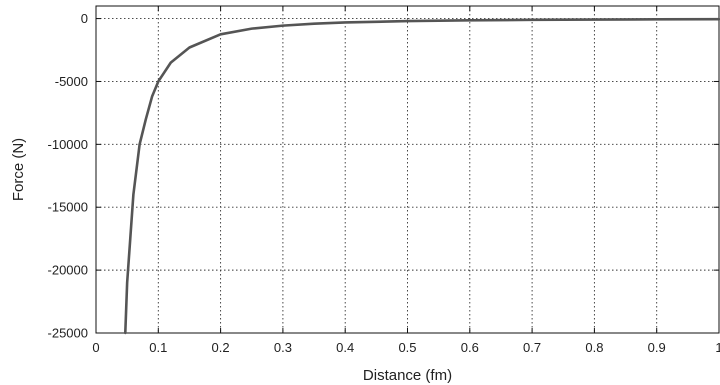 The image size is (720, 385). Describe the element at coordinates (95, 347) in the screenshot. I see `x-tick-label: 0` at that location.